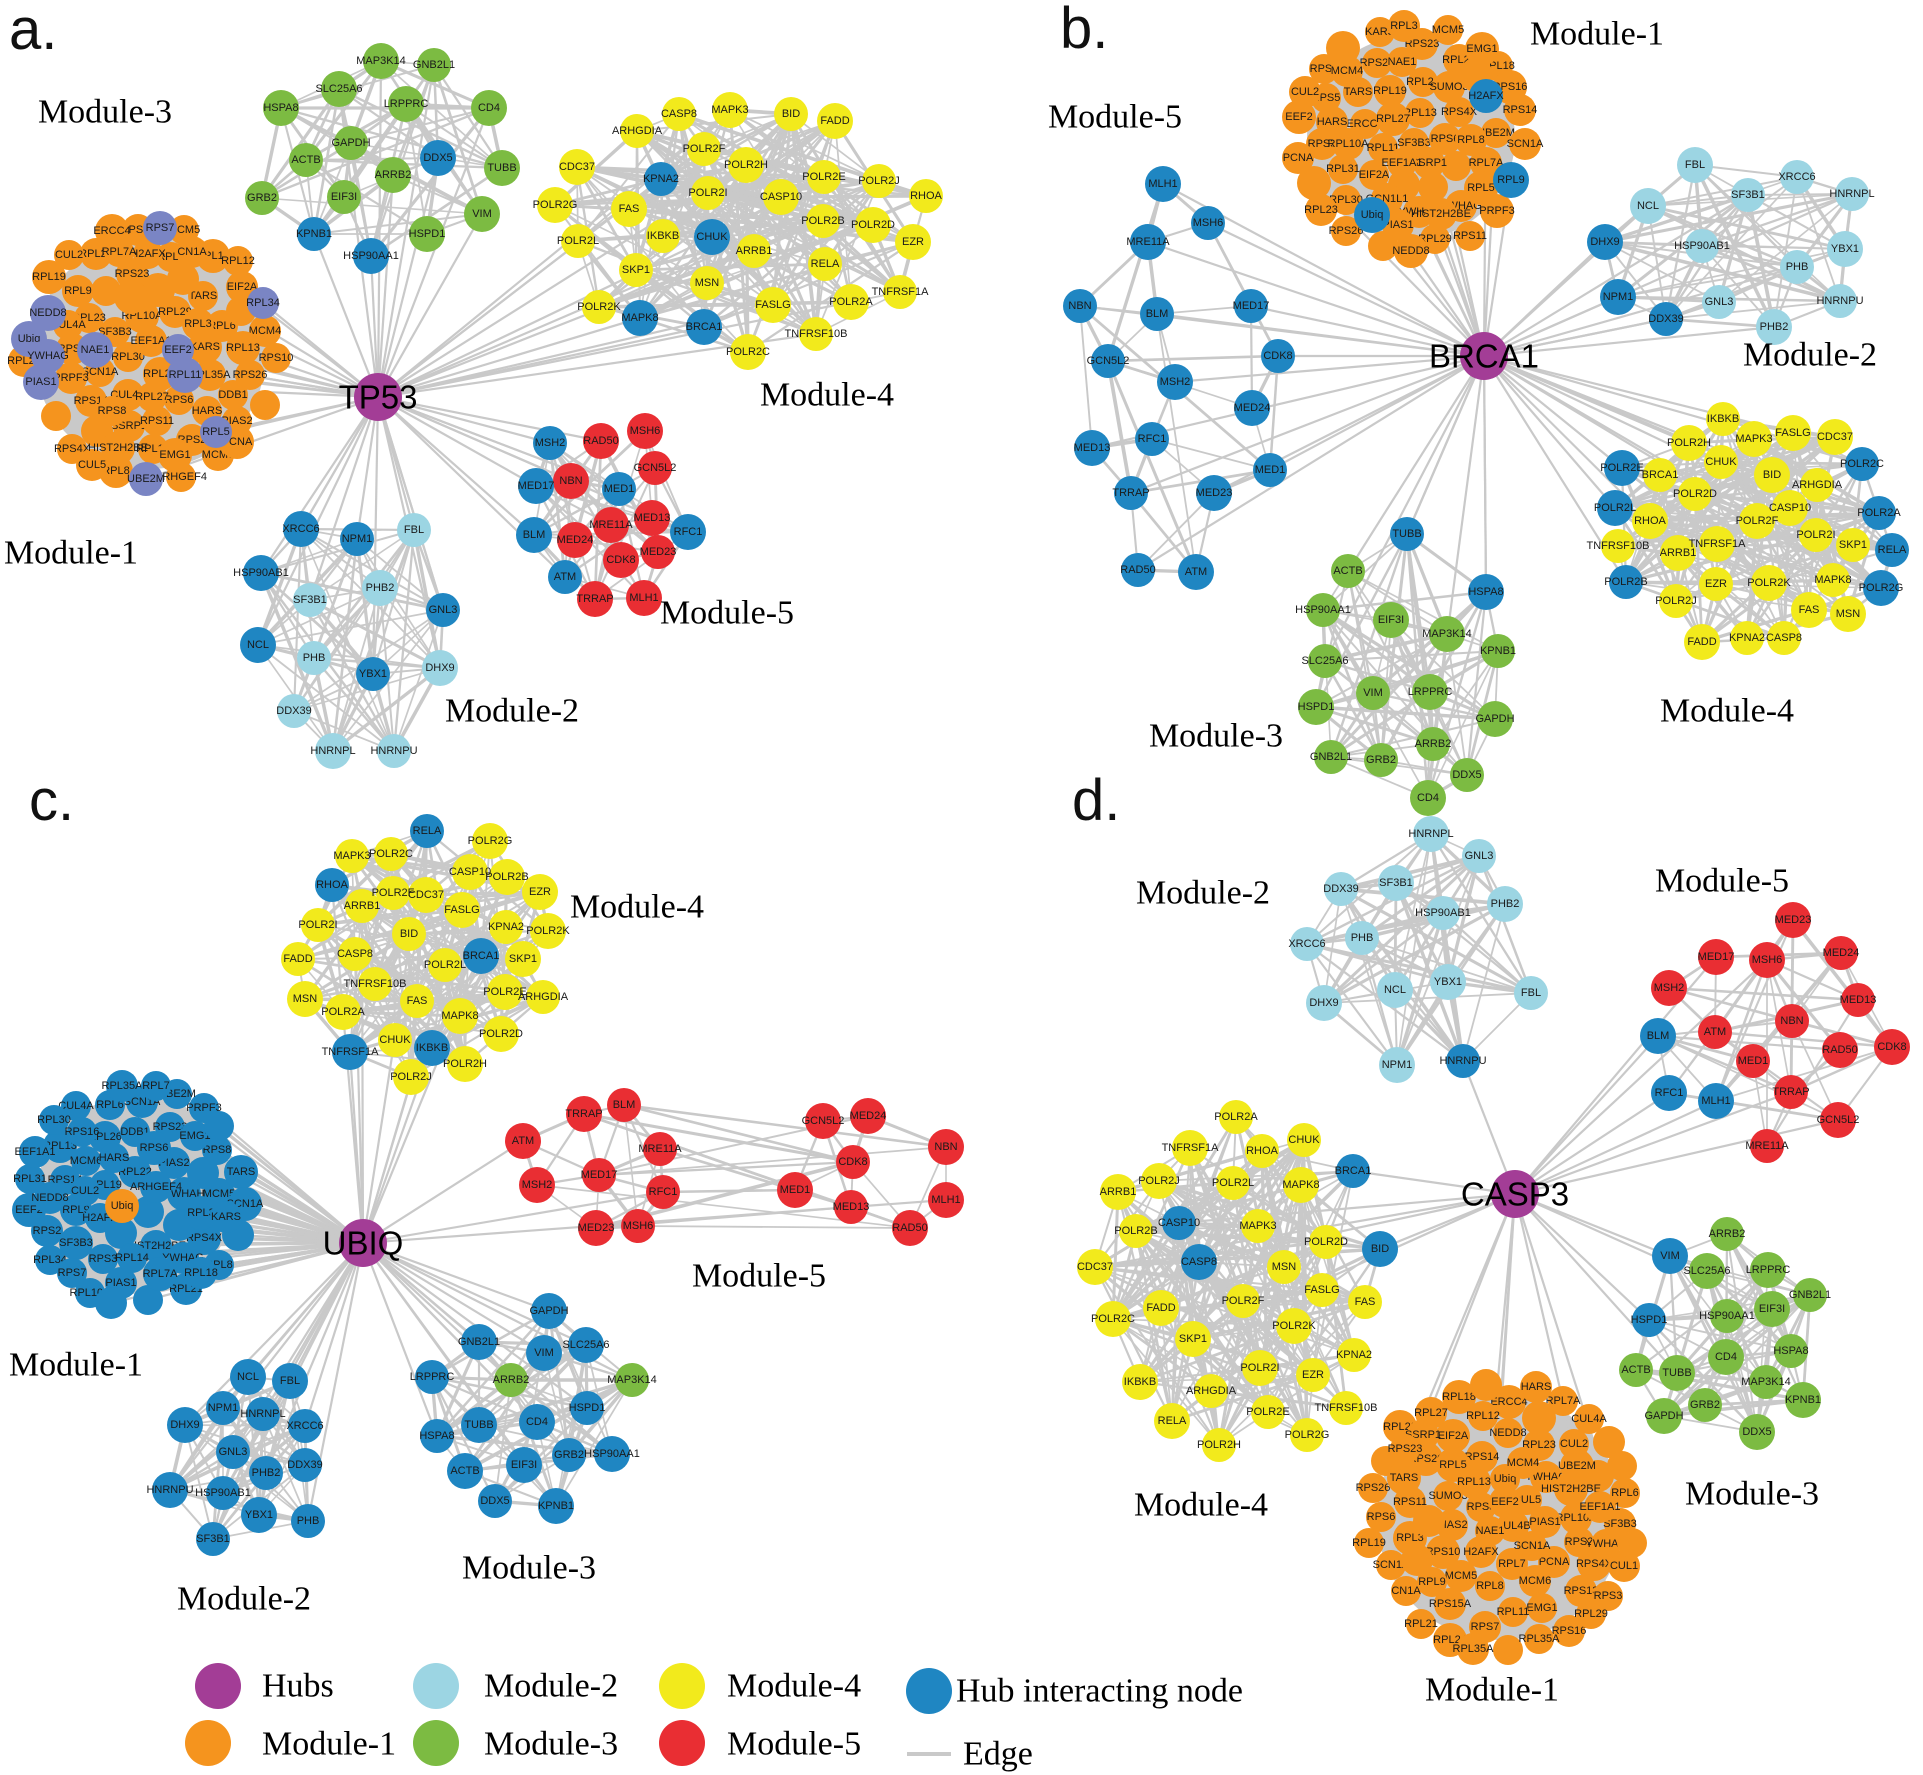  Describe the element at coordinates (660, 1149) in the screenshot. I see `svg-text: MRE11A` at that location.